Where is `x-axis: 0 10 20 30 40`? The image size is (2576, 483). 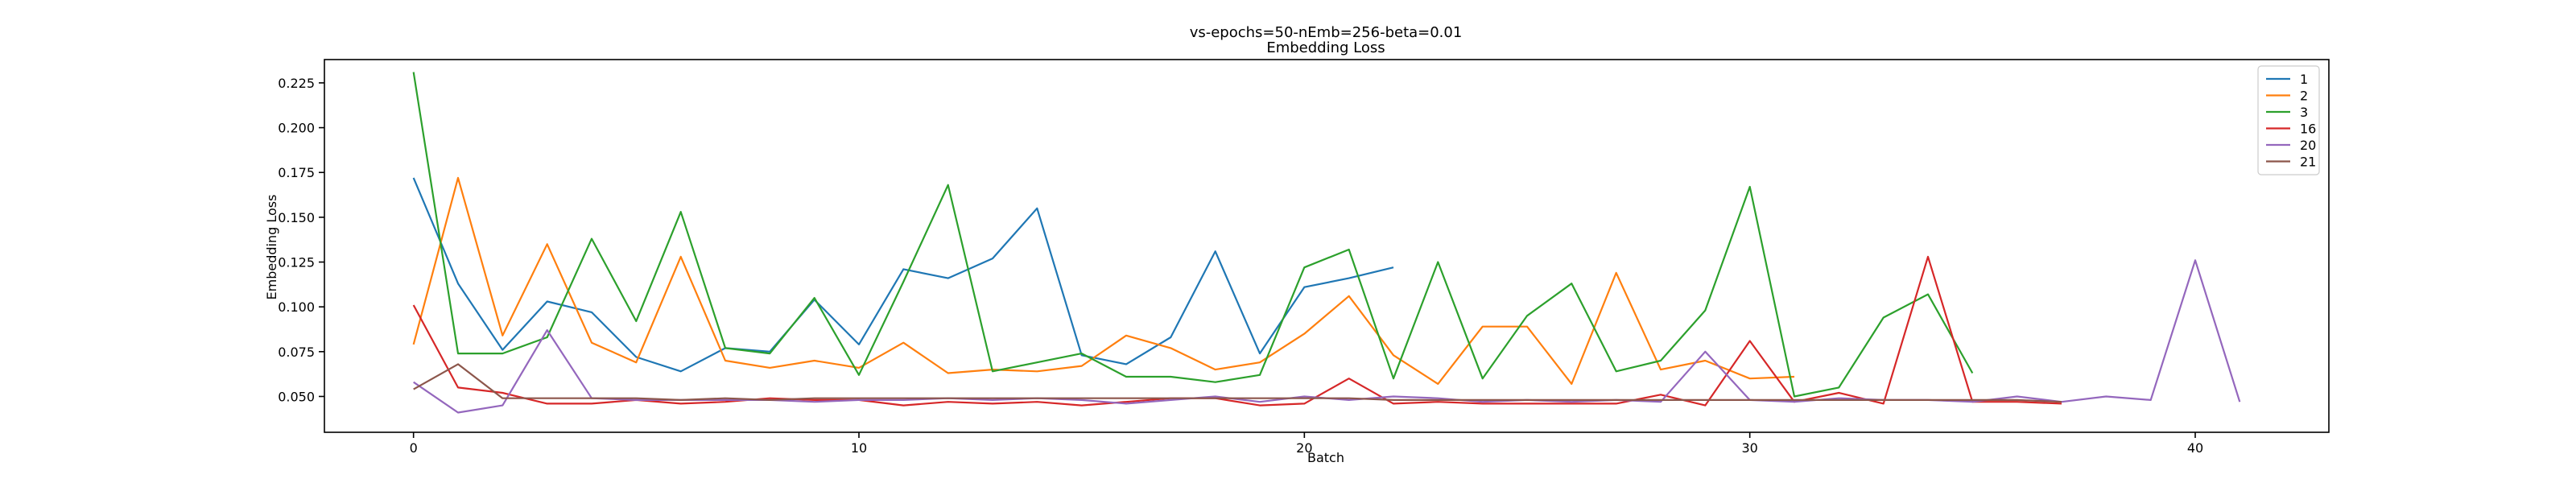
x-axis: 0 10 20 30 40 is located at coordinates (1306, 444).